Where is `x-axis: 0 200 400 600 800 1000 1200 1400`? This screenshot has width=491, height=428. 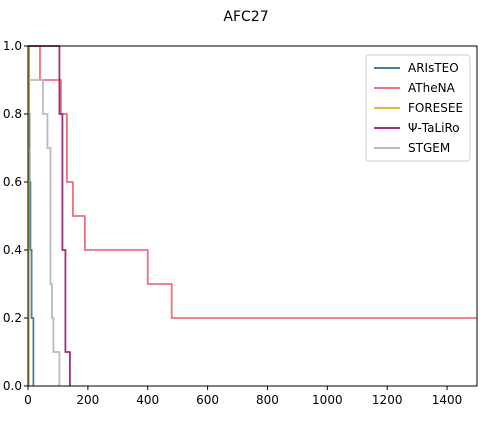 x-axis: 0 200 400 600 800 1000 1200 1400 is located at coordinates (243, 396).